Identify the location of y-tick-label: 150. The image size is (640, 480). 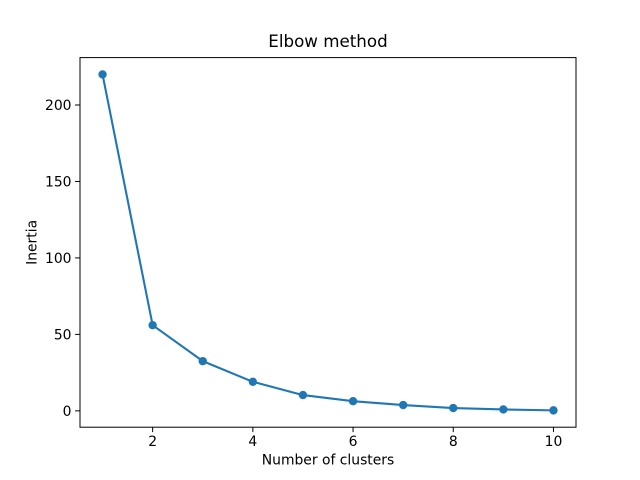
(58, 182).